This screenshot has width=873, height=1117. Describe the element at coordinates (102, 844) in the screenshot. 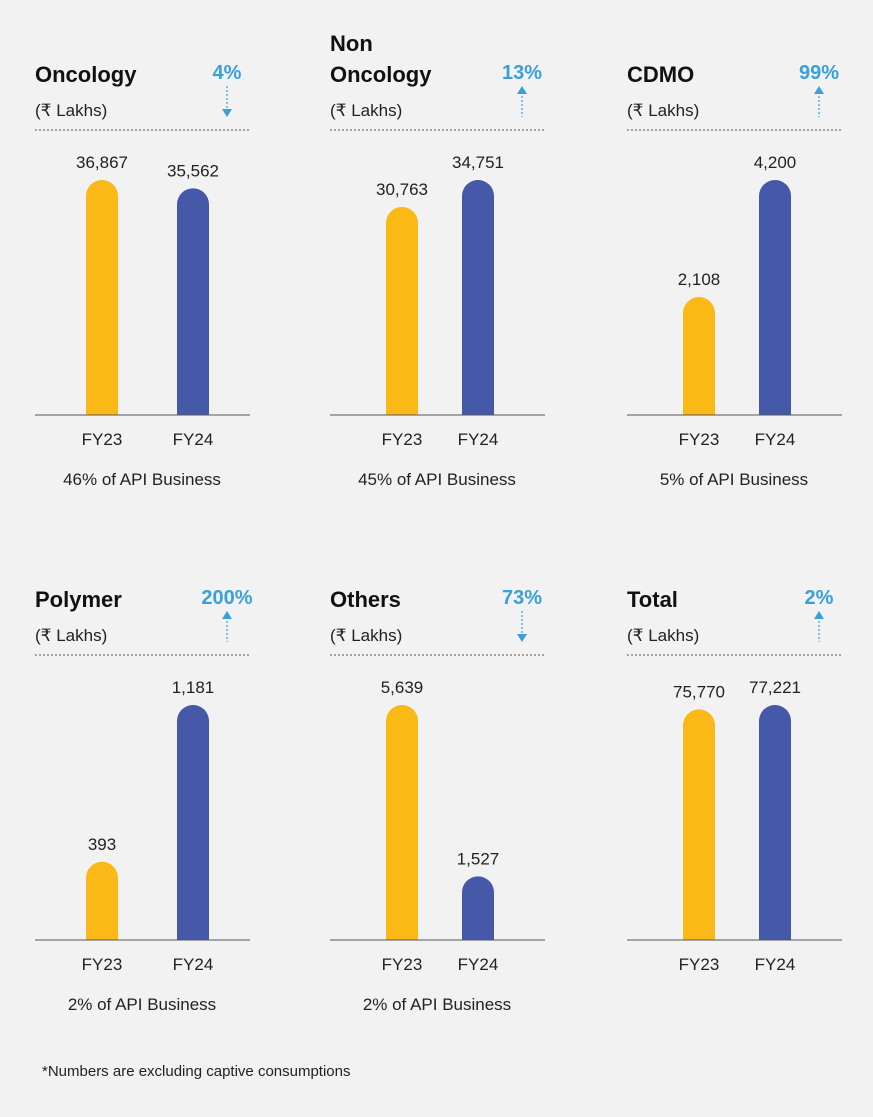

I see `value-label: 393` at that location.